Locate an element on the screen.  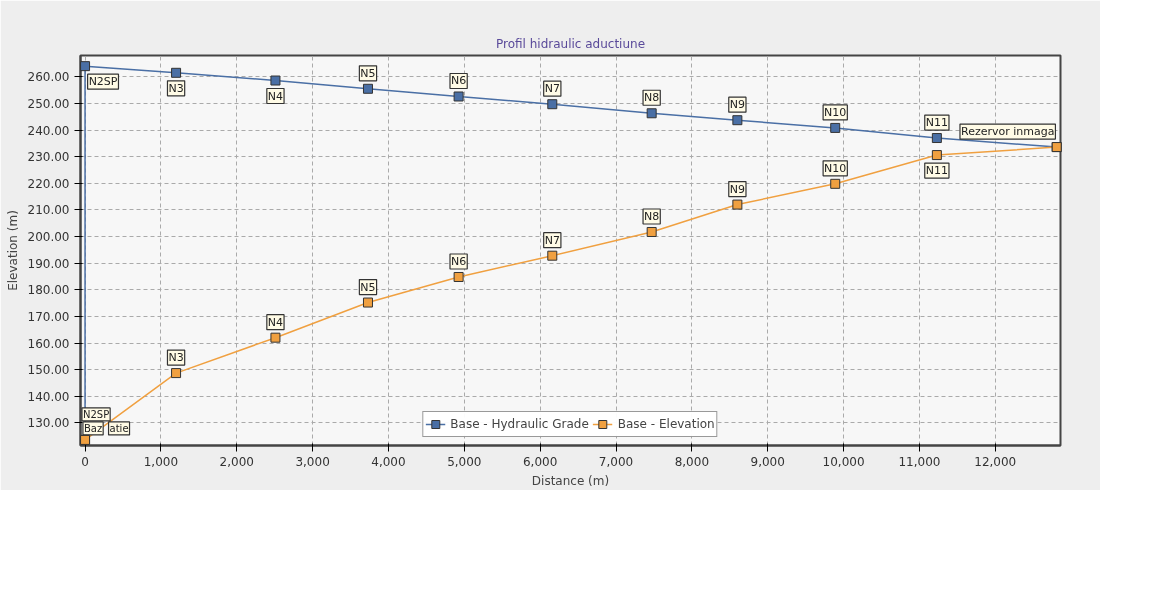
y-tick-label: 260.00 is located at coordinates (48, 77).